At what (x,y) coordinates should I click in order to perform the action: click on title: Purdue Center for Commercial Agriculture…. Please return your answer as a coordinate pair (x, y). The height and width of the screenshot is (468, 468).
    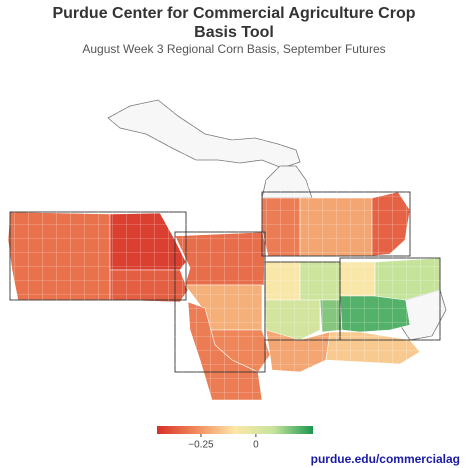
    Looking at the image, I should click on (234, 23).